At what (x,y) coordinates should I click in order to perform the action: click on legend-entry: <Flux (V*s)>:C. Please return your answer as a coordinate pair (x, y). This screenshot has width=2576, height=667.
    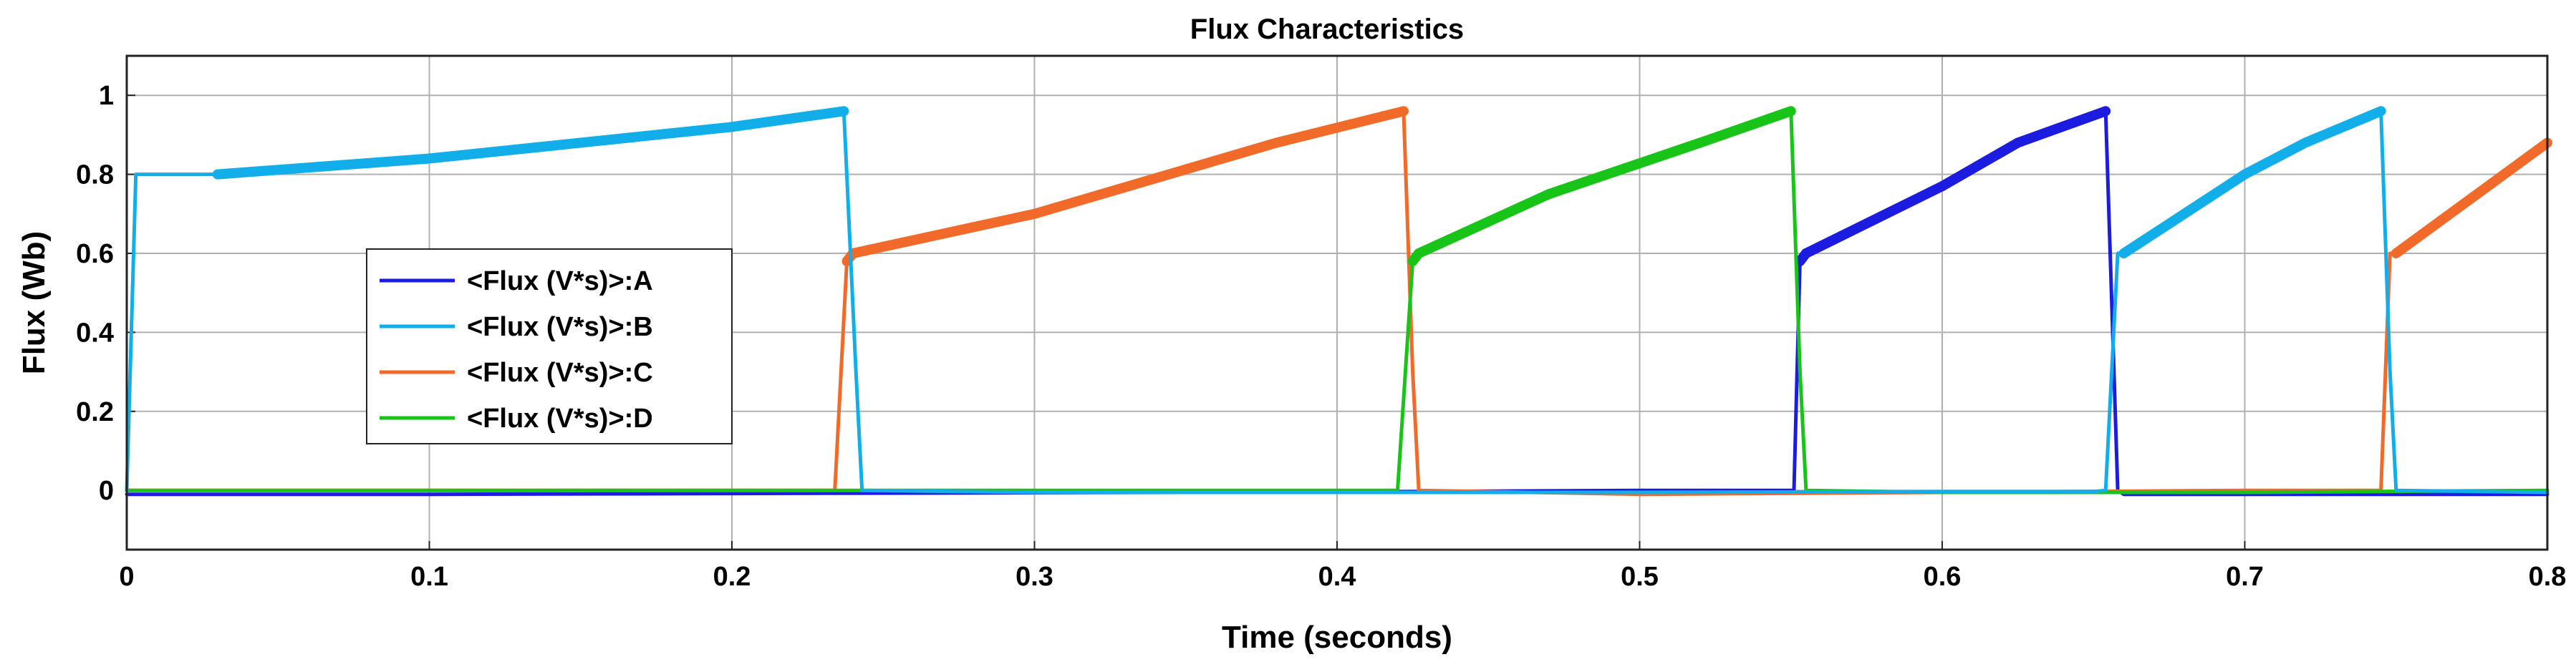
    Looking at the image, I should click on (560, 373).